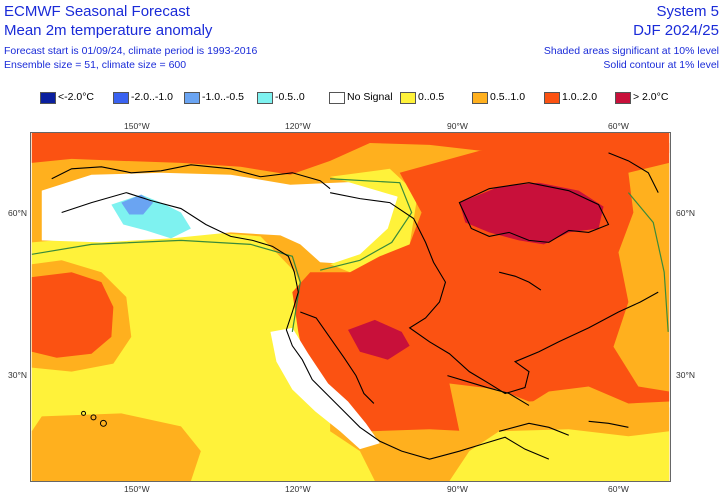 This screenshot has height=496, width=725. What do you see at coordinates (651, 97) in the screenshot?
I see `legend-label-above-2: > 2.0°C` at bounding box center [651, 97].